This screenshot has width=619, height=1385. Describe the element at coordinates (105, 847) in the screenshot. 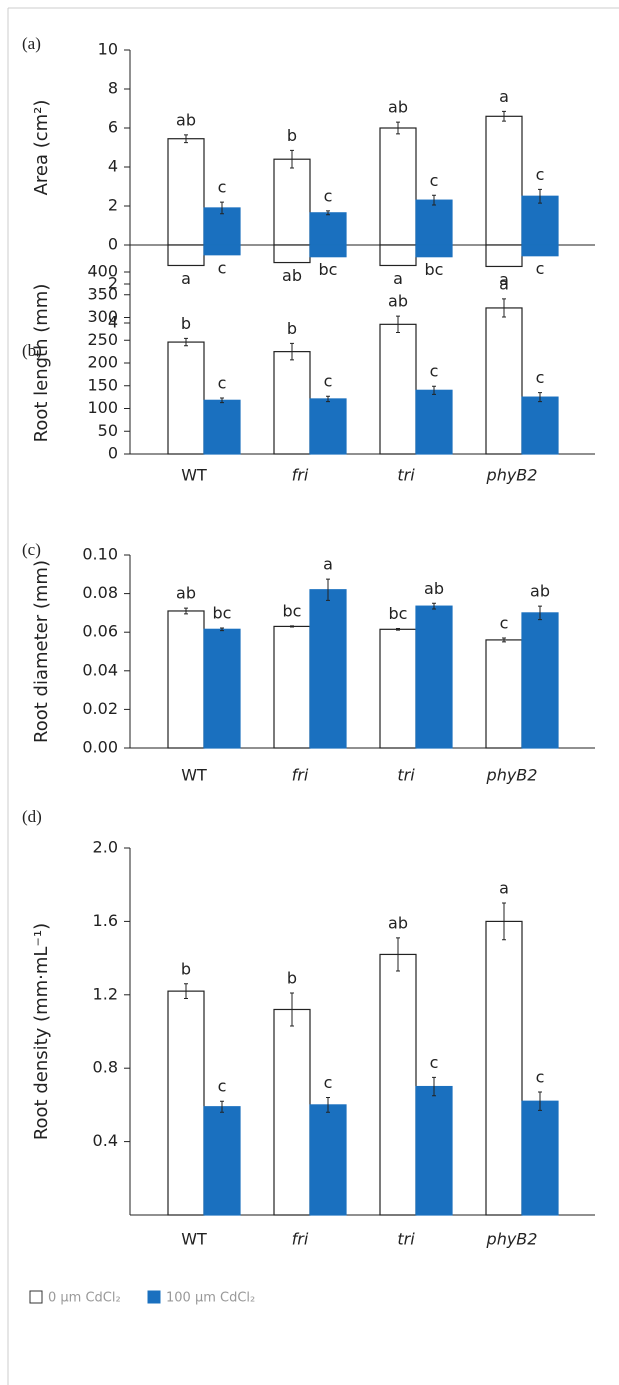

I see `y-tick-label: 2.0` at that location.